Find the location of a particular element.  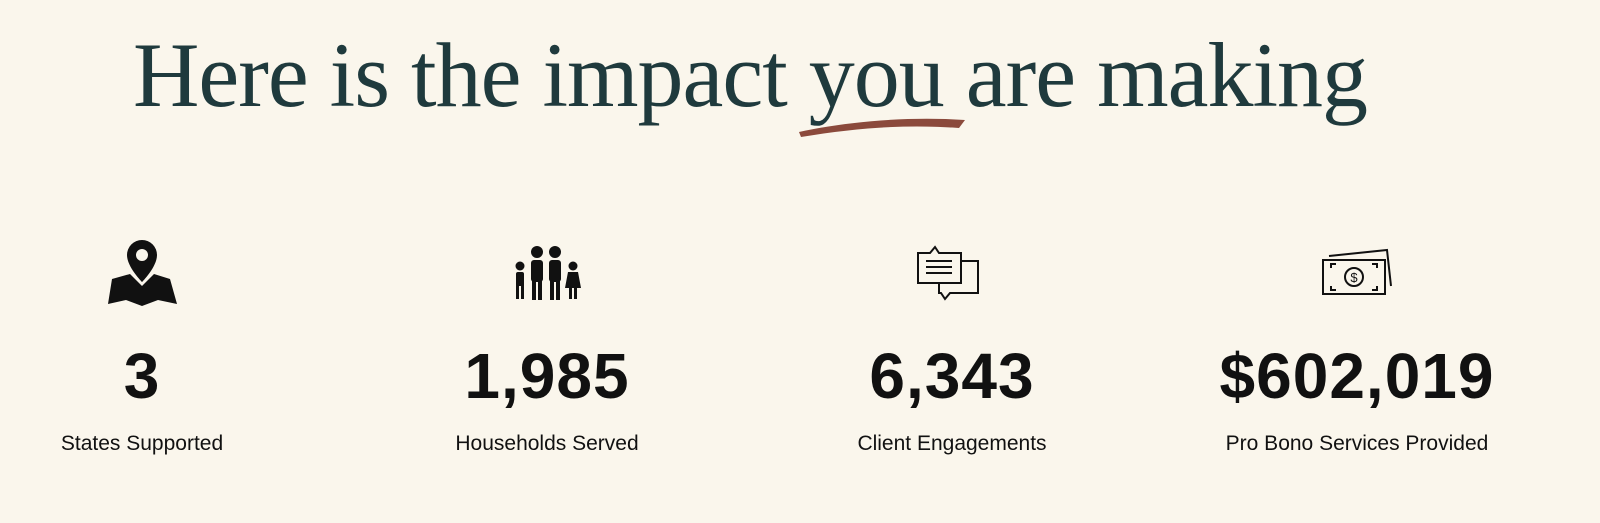

stat-value: $602,019 is located at coordinates (1357, 376).